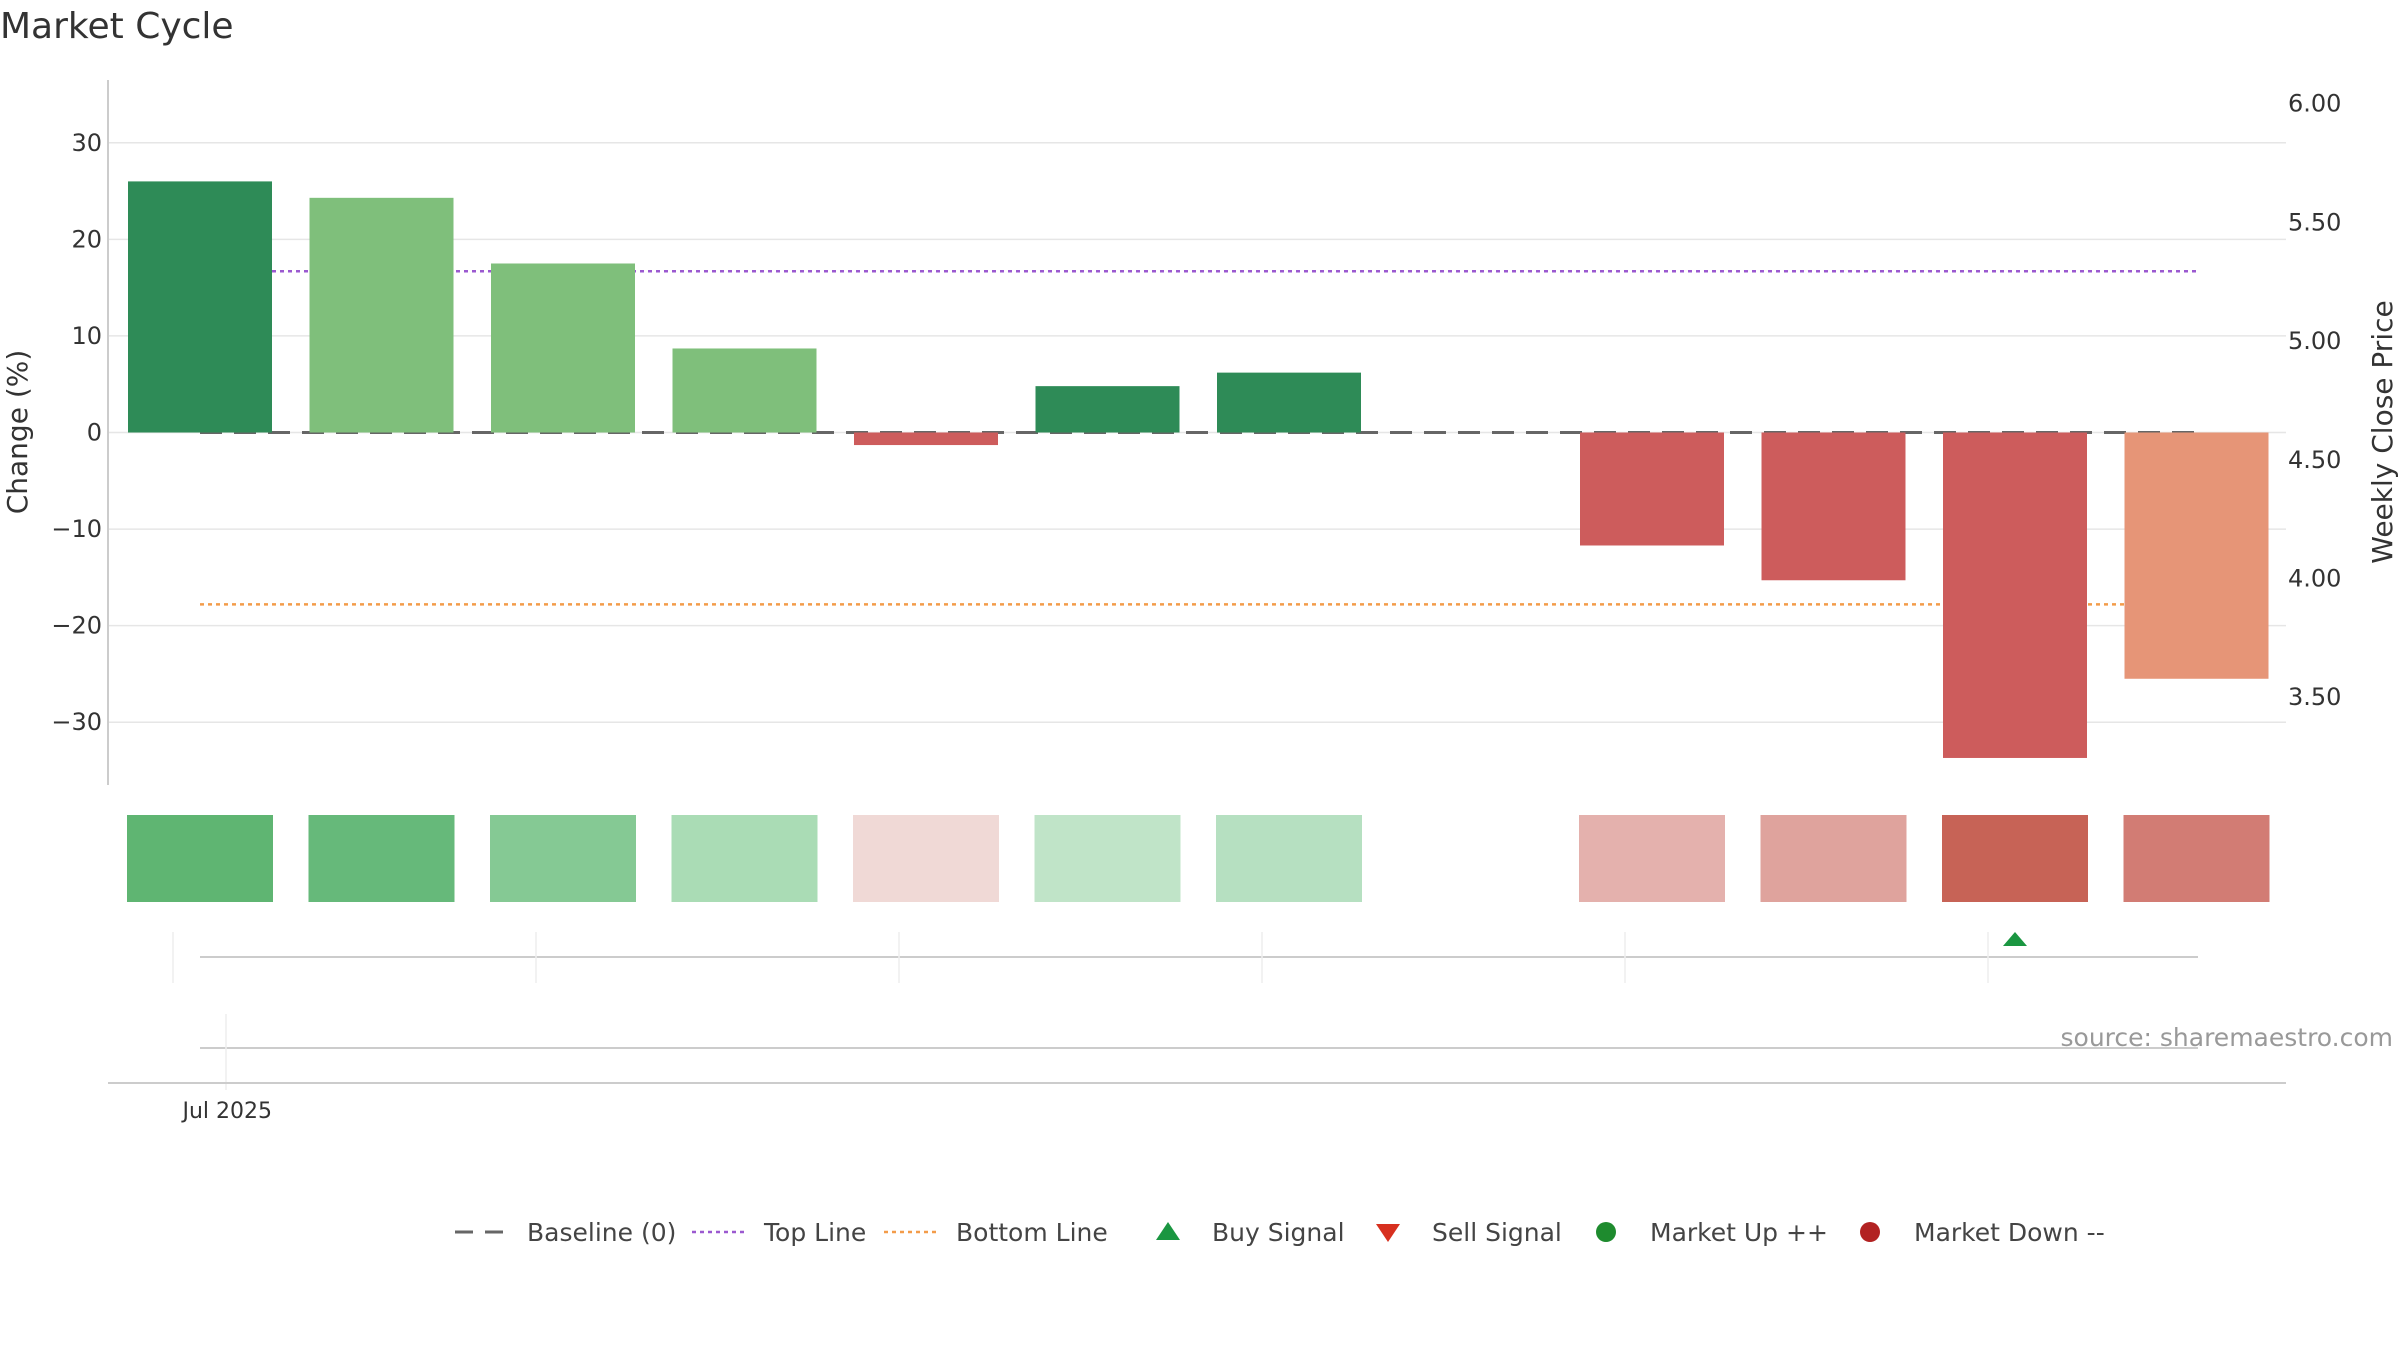 This screenshot has height=1350, width=2400. Describe the element at coordinates (226, 1111) in the screenshot. I see `x-tick-label: Jul 2025` at that location.